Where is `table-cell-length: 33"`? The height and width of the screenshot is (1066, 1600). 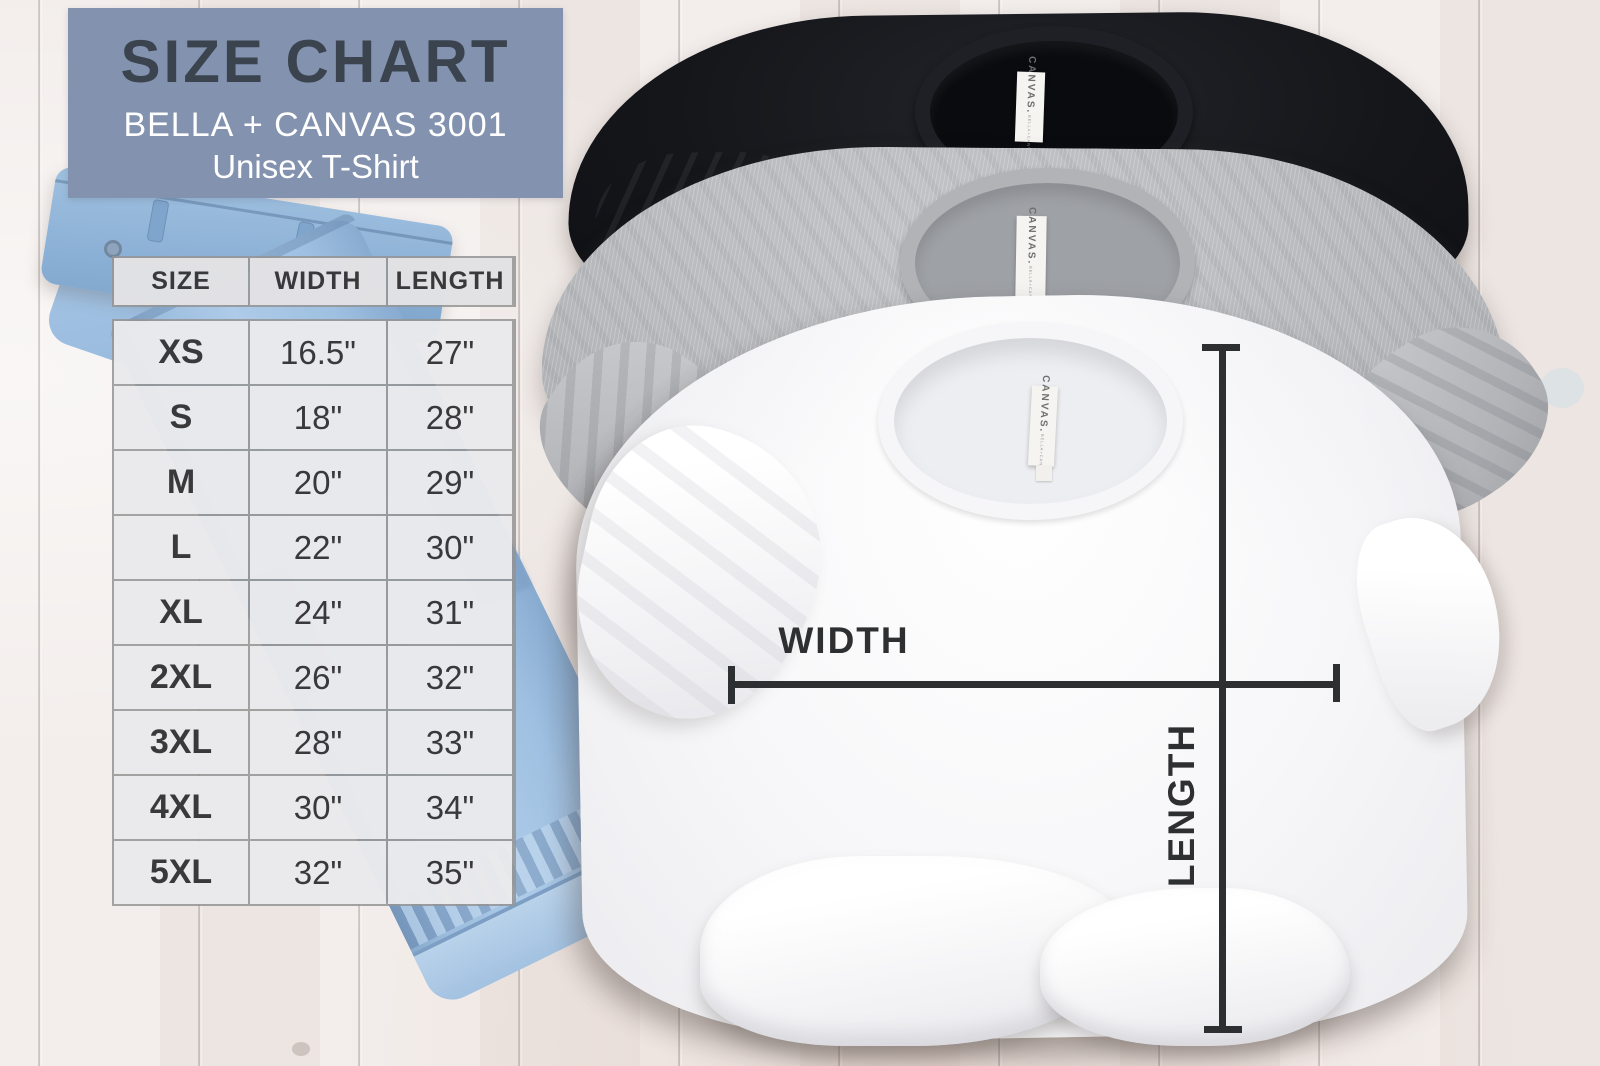 table-cell-length: 33" is located at coordinates (450, 742).